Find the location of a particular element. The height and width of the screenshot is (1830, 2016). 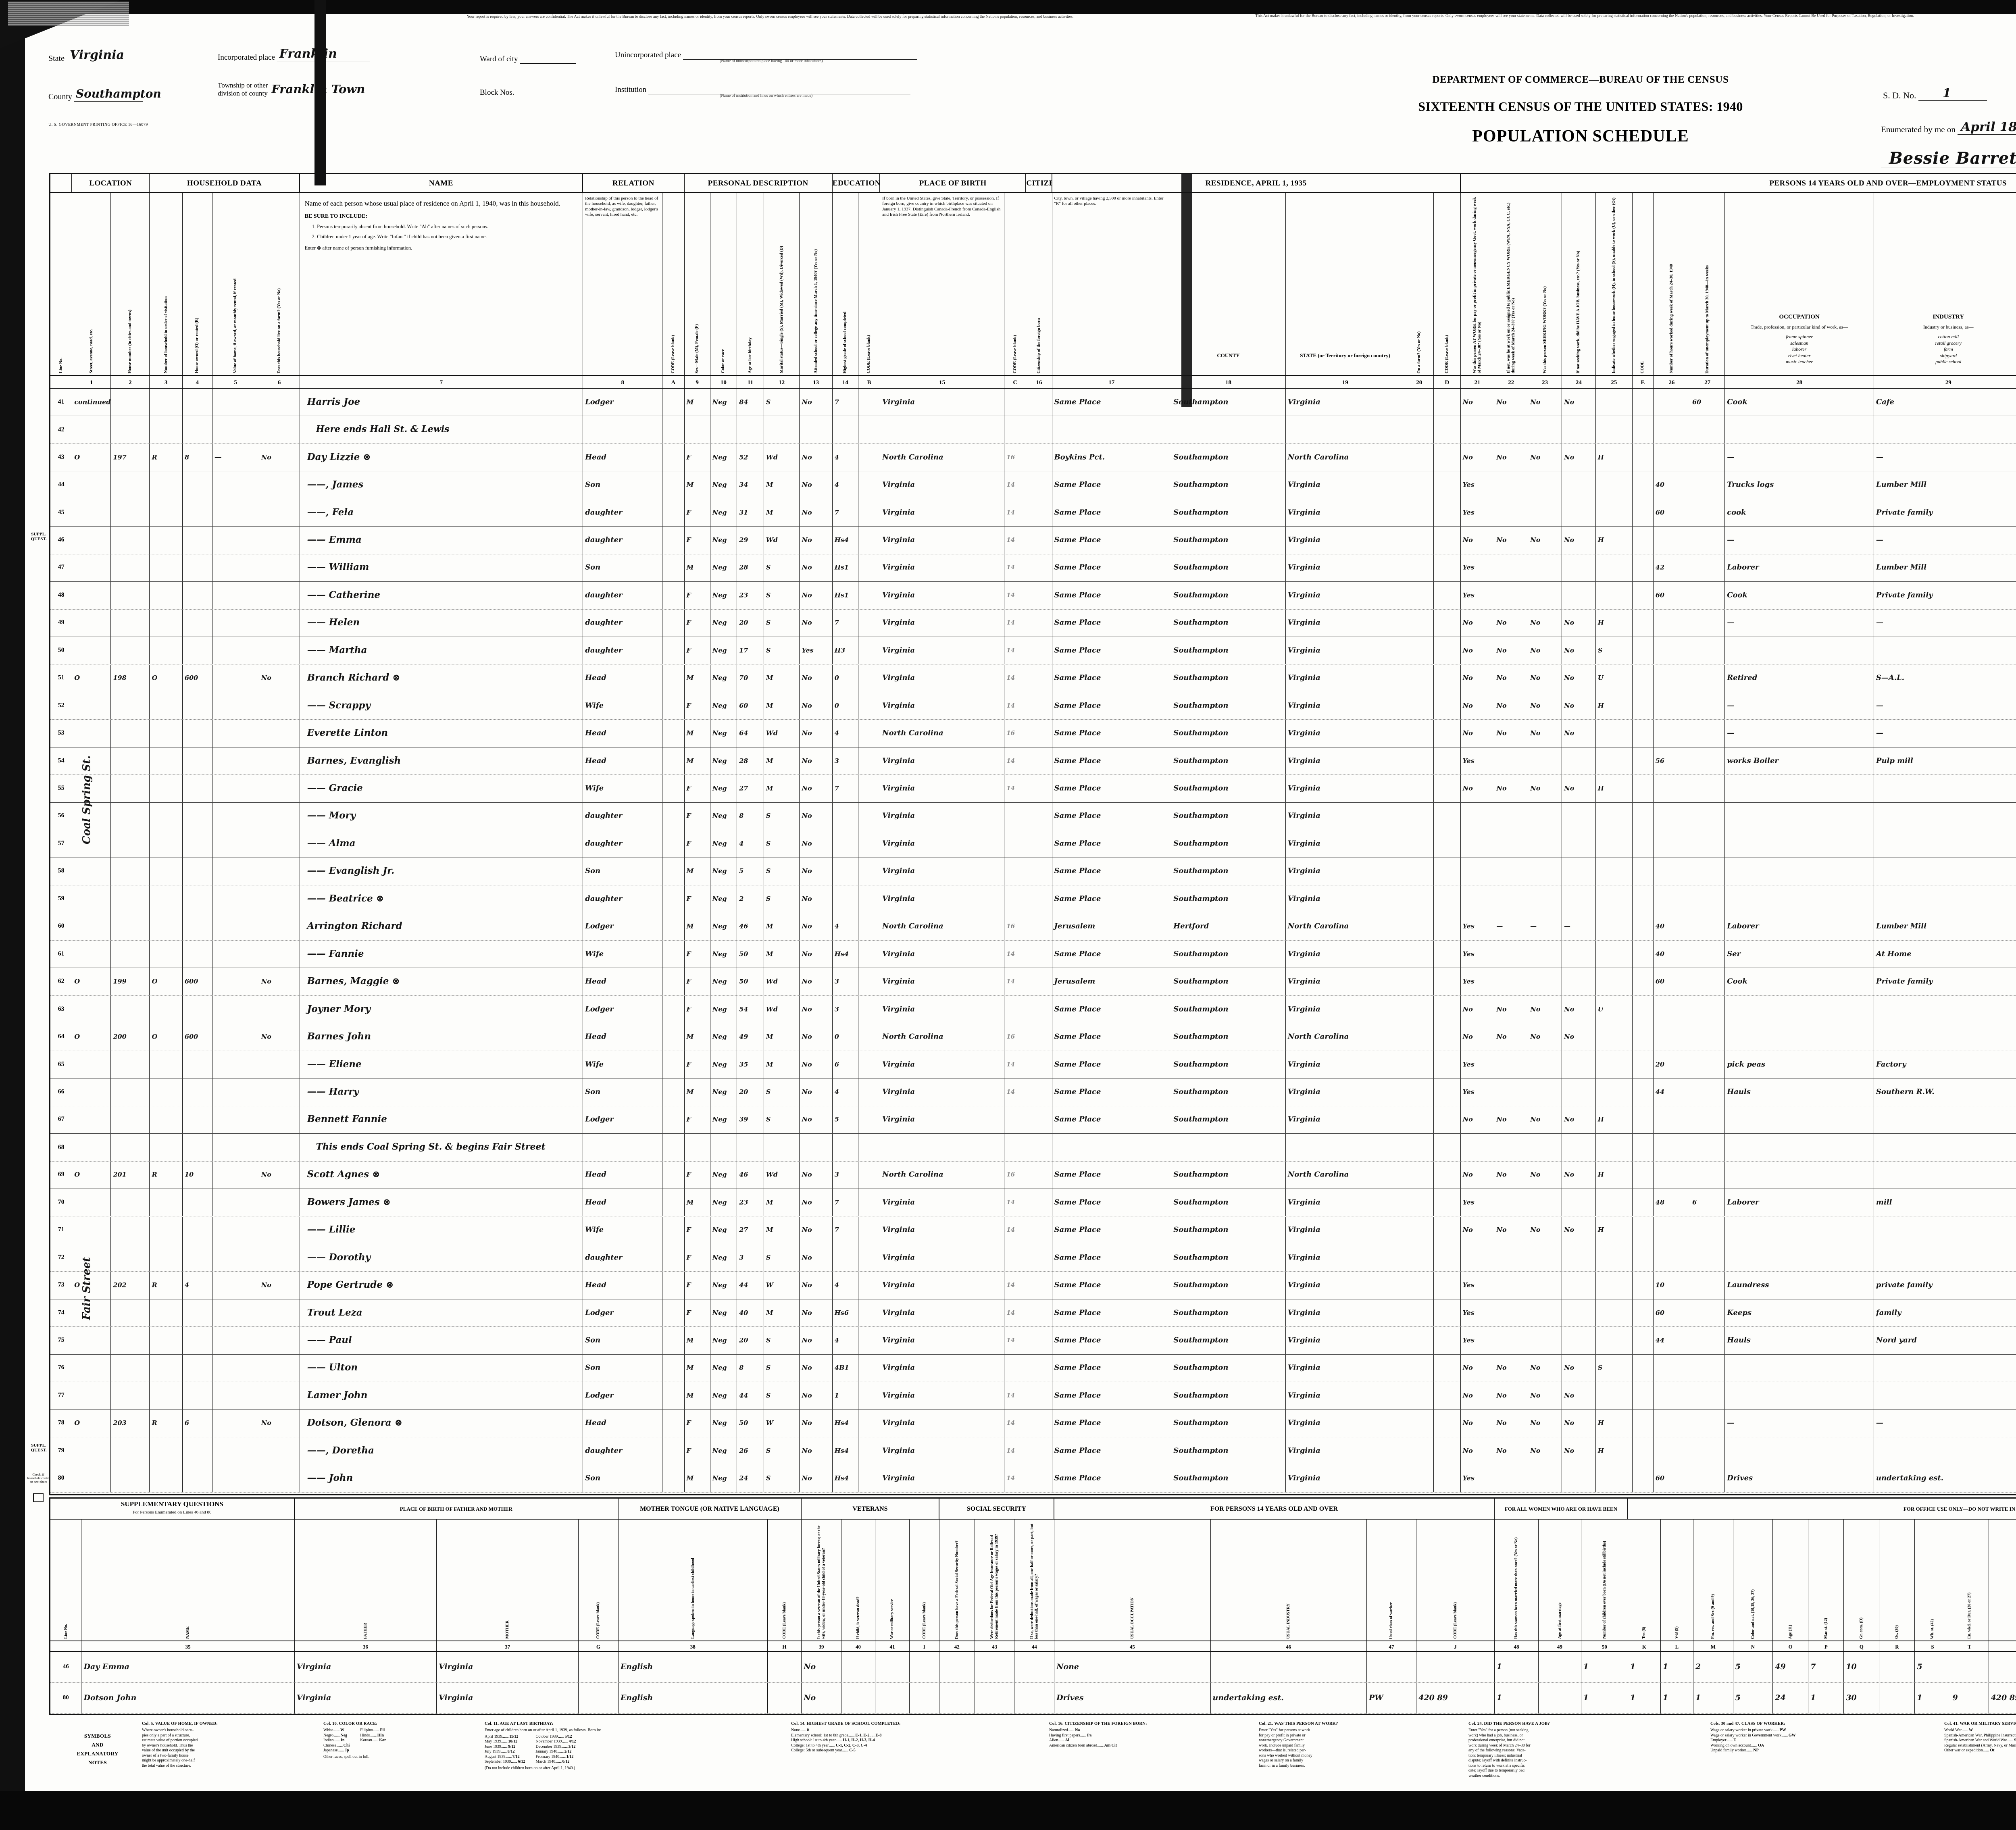

cell-c7: —— Mory is located at coordinates (442, 816).